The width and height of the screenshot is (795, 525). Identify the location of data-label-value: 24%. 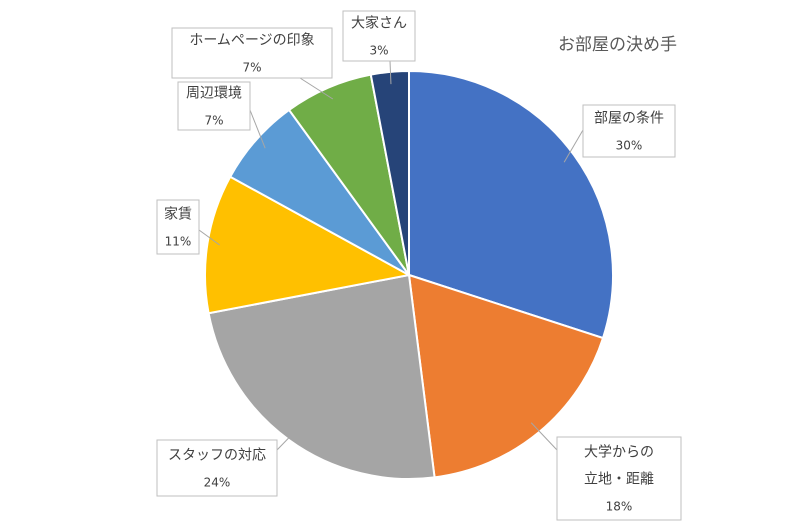
(217, 483).